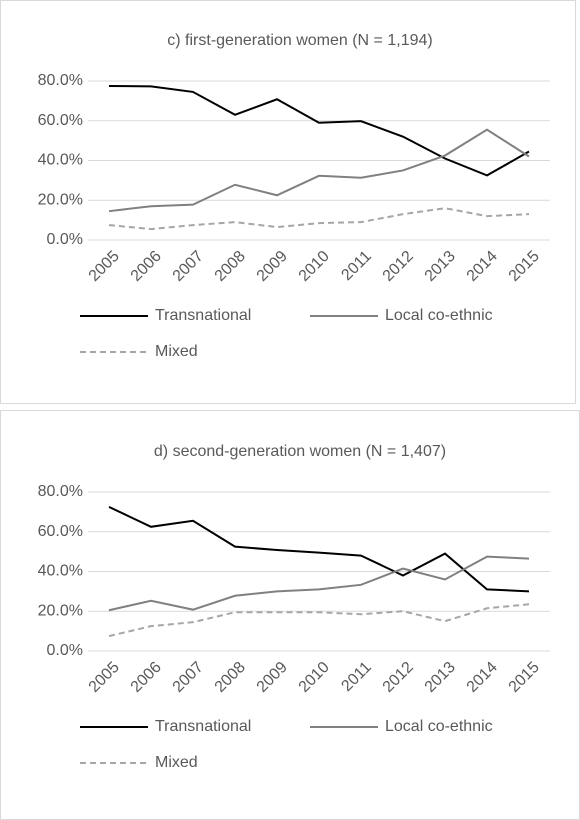 This screenshot has width=580, height=820. I want to click on chart-title: c) first-generation women (N = 1,194), so click(299, 40).